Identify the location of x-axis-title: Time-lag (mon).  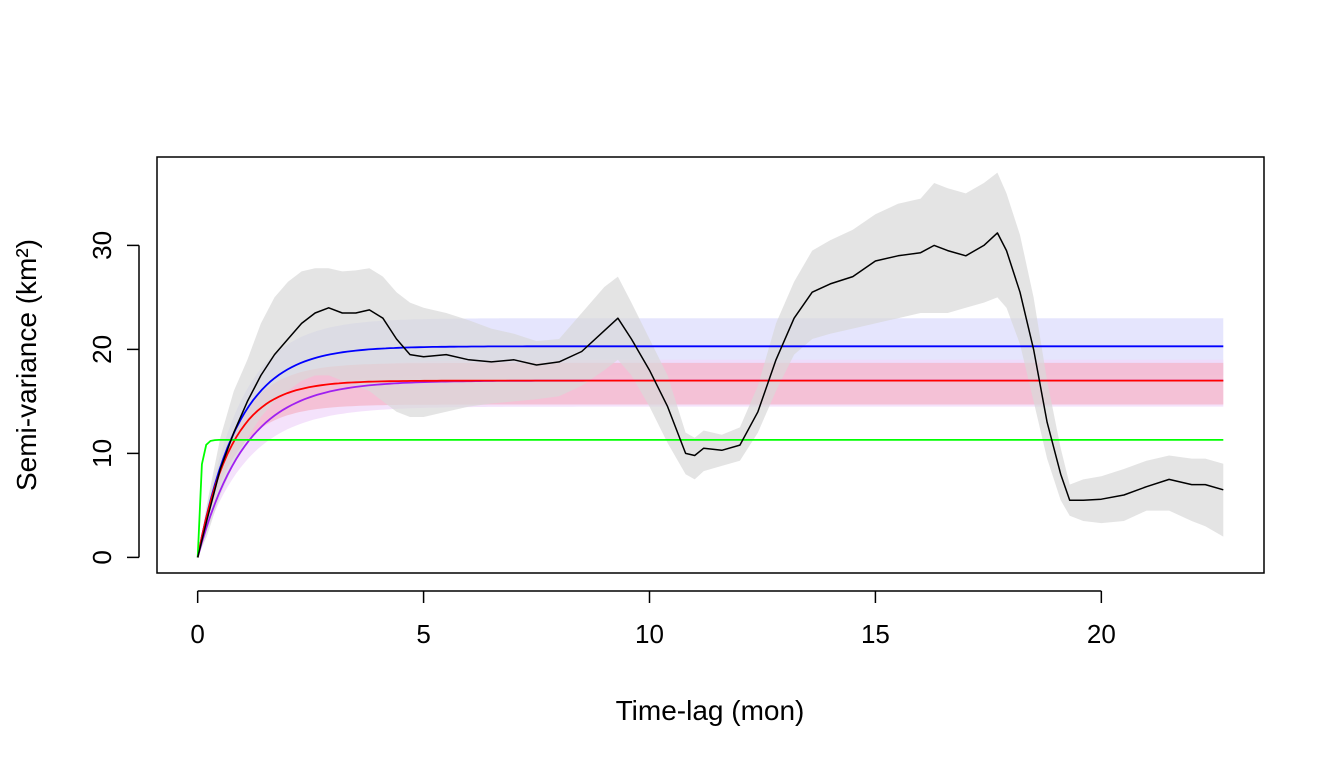
(710, 710).